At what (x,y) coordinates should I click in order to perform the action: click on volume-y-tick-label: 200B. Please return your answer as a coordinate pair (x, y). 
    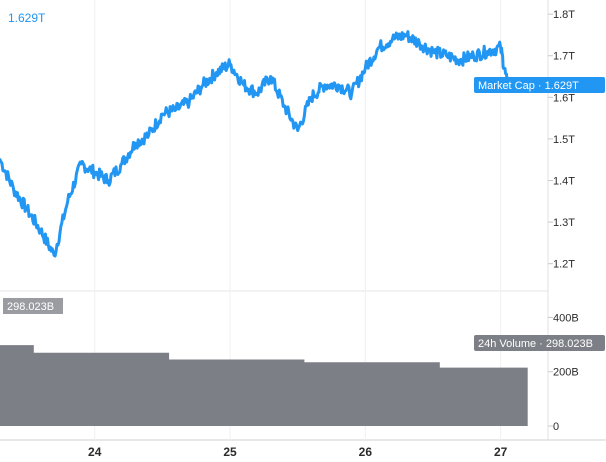
    Looking at the image, I should click on (566, 373).